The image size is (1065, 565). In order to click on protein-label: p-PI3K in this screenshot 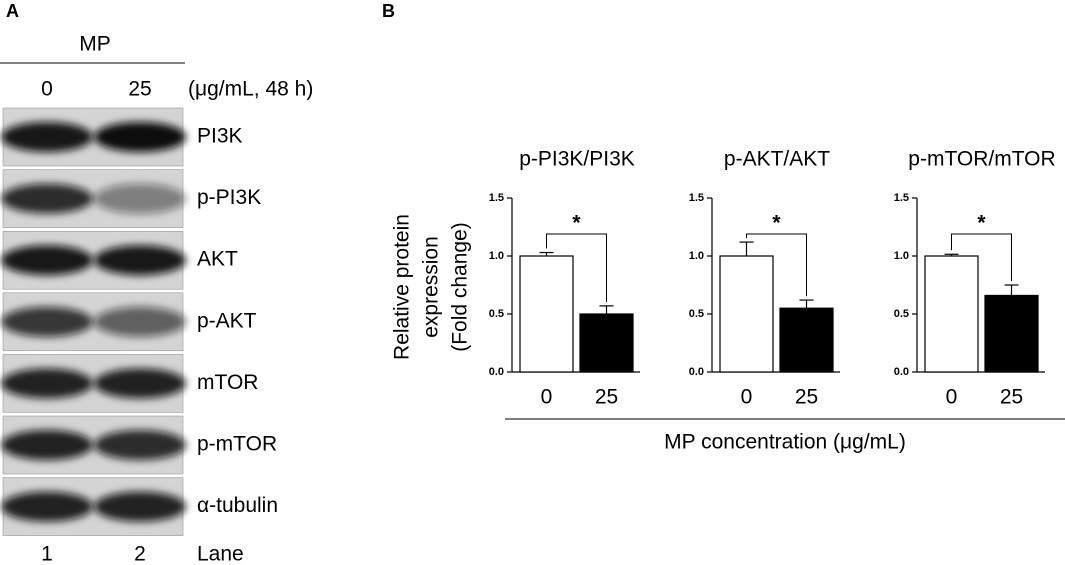, I will do `click(229, 197)`.